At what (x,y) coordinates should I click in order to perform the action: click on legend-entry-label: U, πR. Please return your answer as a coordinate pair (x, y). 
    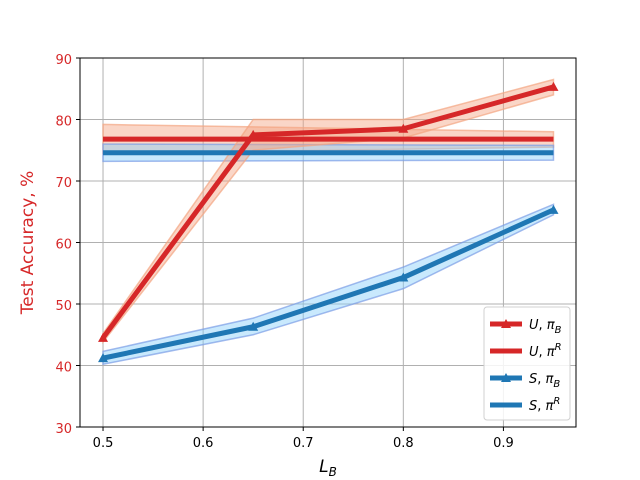
    Looking at the image, I should click on (545, 351).